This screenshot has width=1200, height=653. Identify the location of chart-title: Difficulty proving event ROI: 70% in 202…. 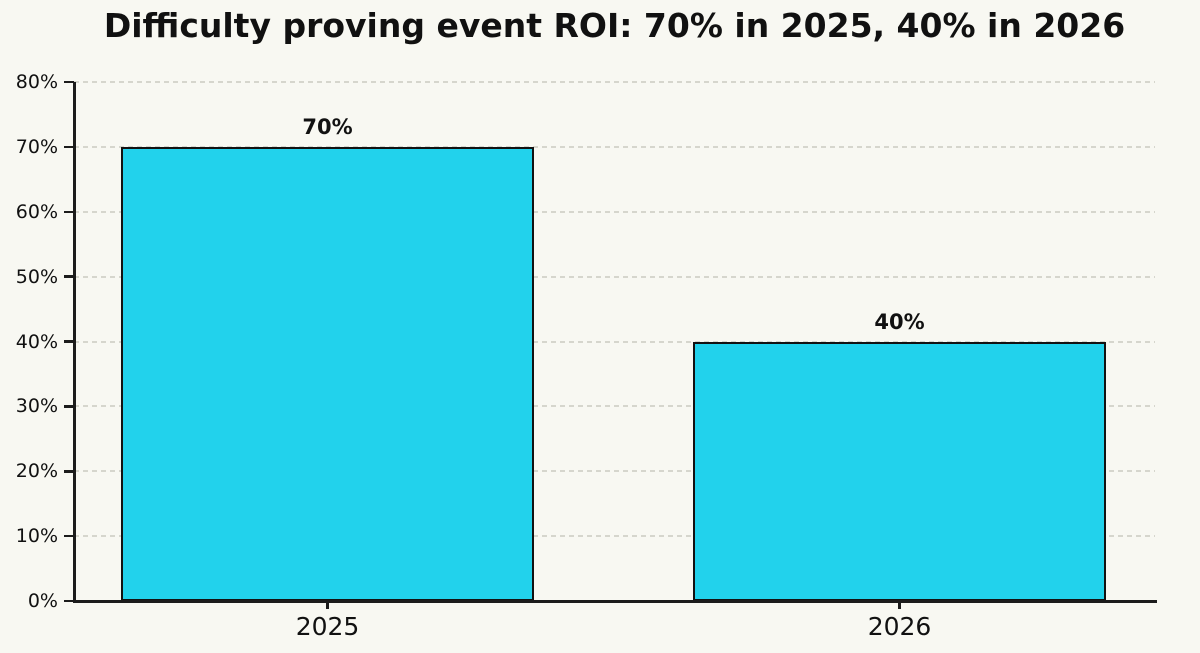
(614, 25).